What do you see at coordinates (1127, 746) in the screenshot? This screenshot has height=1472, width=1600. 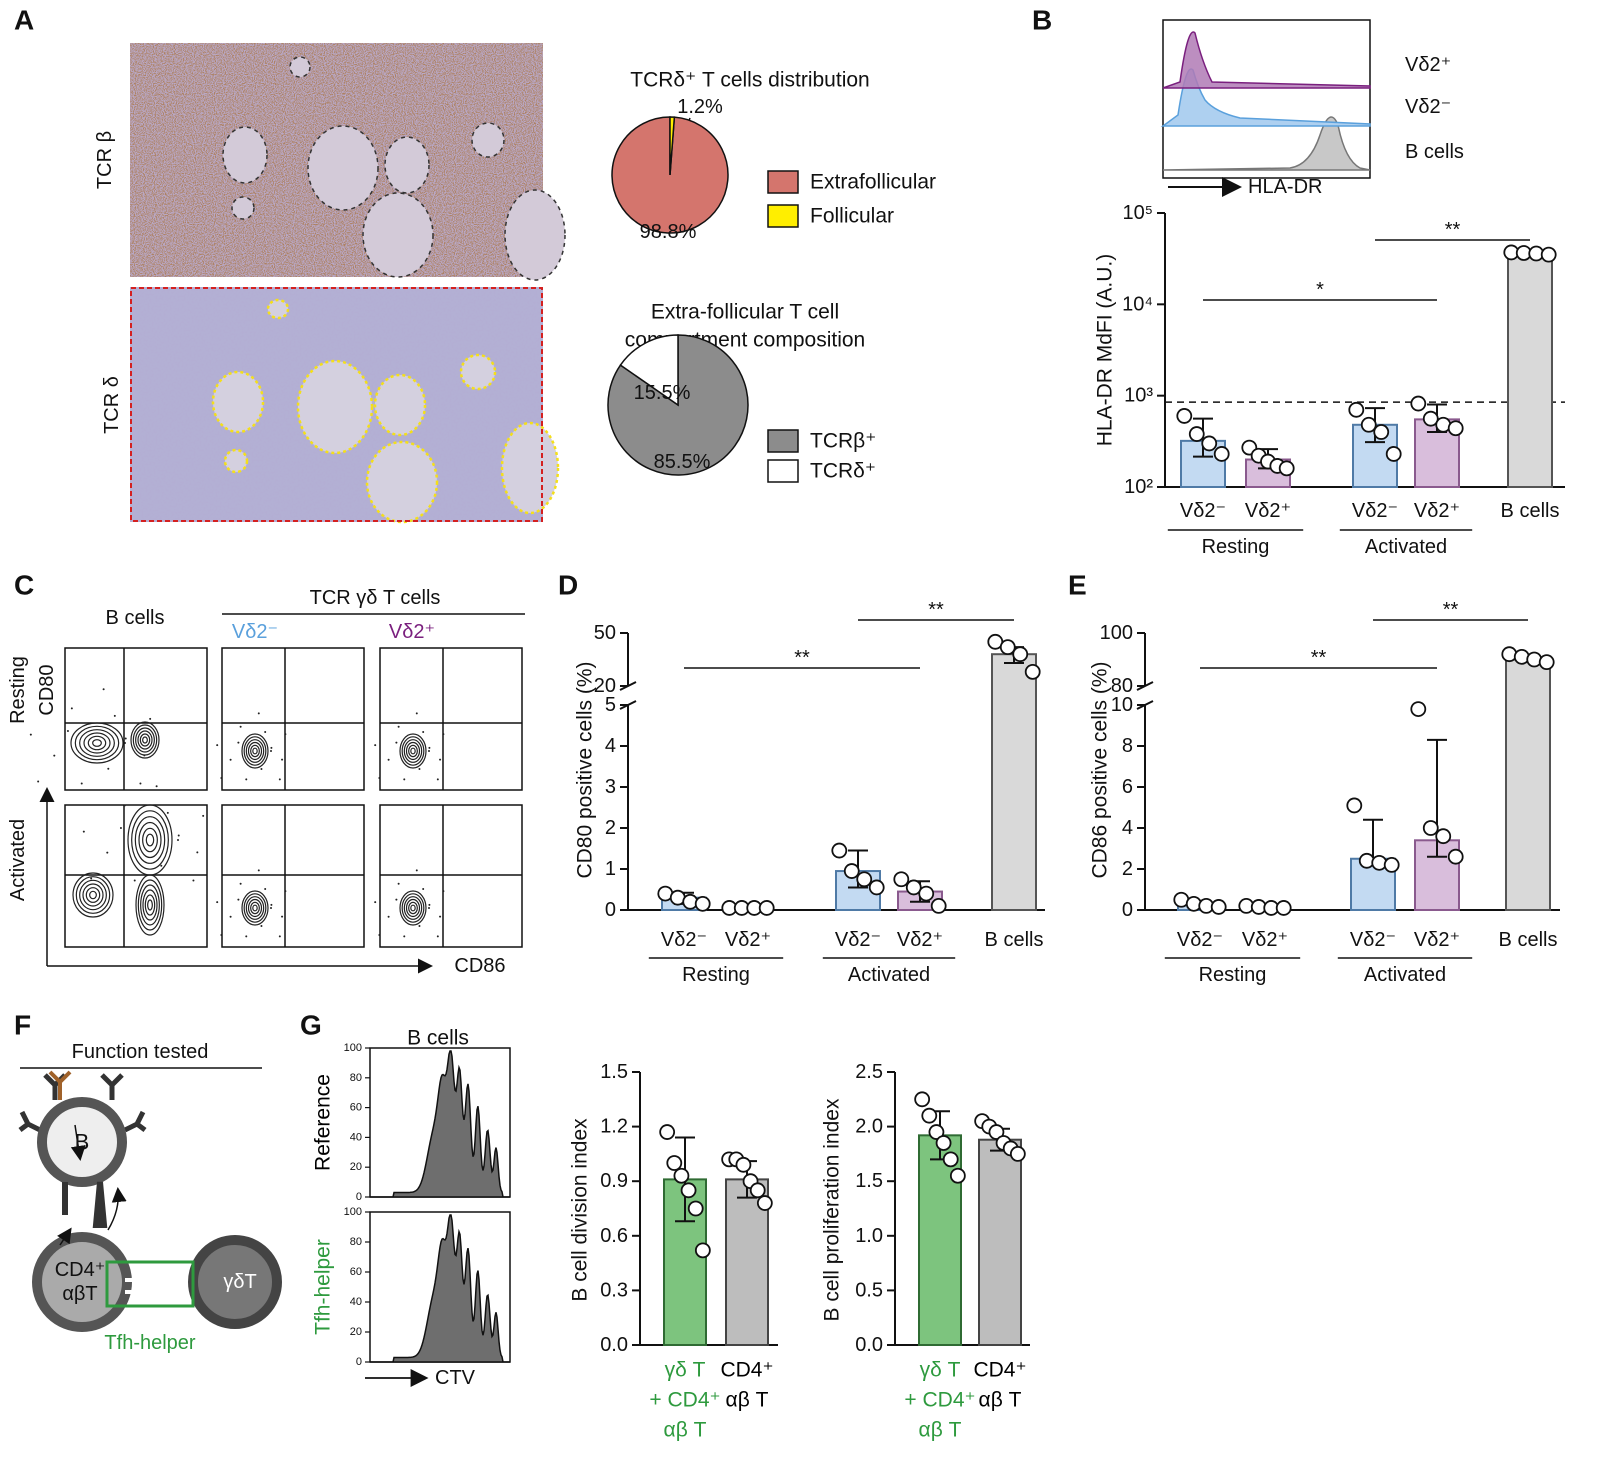 I see `y-tick-label: 8` at bounding box center [1127, 746].